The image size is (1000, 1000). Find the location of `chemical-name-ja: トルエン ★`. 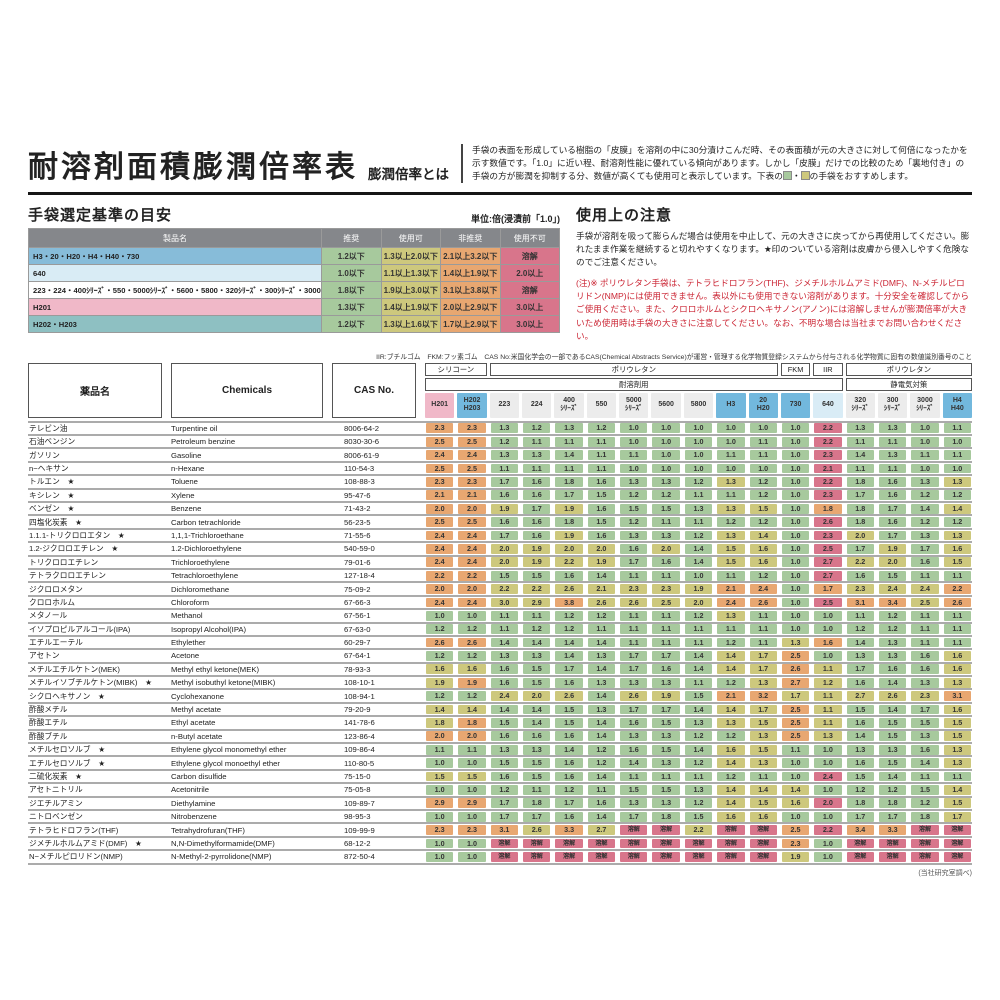

chemical-name-ja: トルエン ★ is located at coordinates (52, 482).